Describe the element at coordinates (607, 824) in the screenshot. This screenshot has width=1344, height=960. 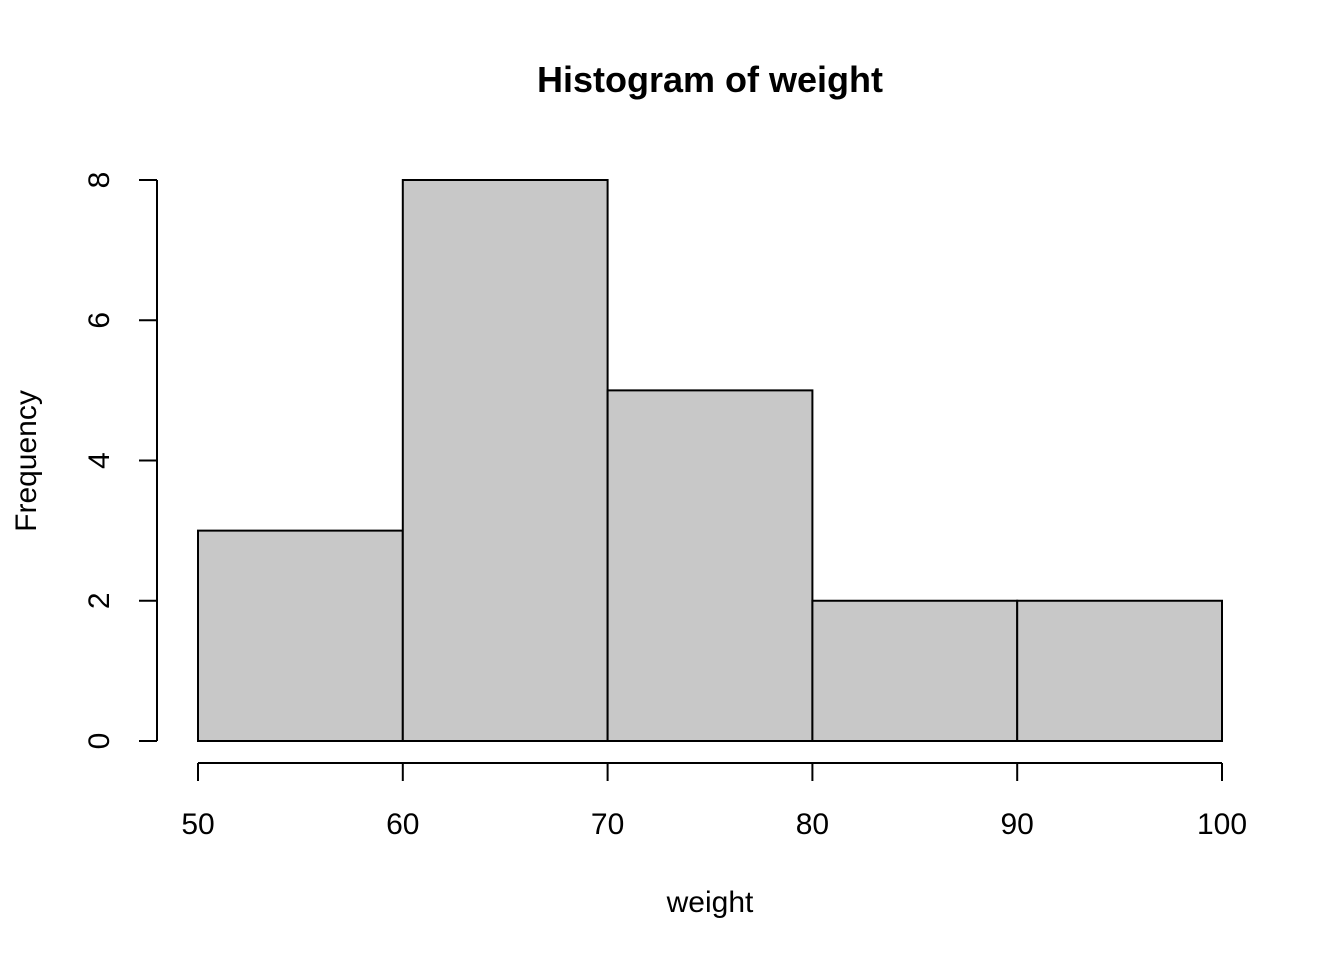
I see `x-tick-label-70: 70` at that location.